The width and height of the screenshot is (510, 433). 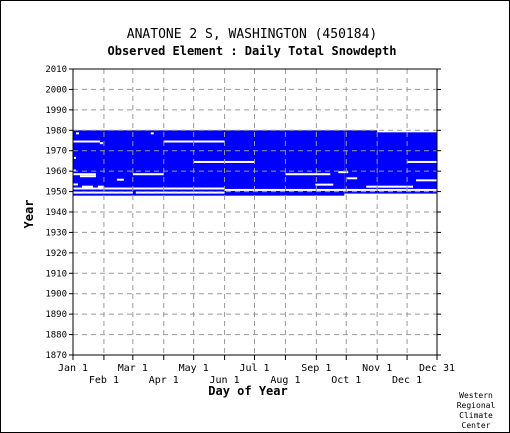 What do you see at coordinates (254, 368) in the screenshot?
I see `x-tick-label: Jul 1` at bounding box center [254, 368].